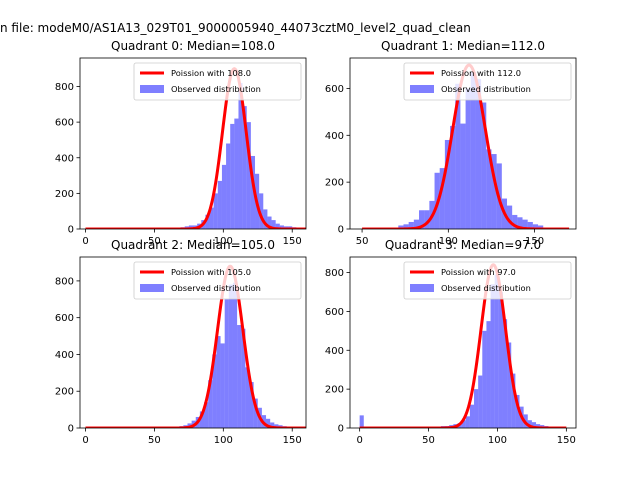 This screenshot has width=640, height=480. I want to click on subplot-title: Quadrant 1: Median=112.0, so click(463, 46).